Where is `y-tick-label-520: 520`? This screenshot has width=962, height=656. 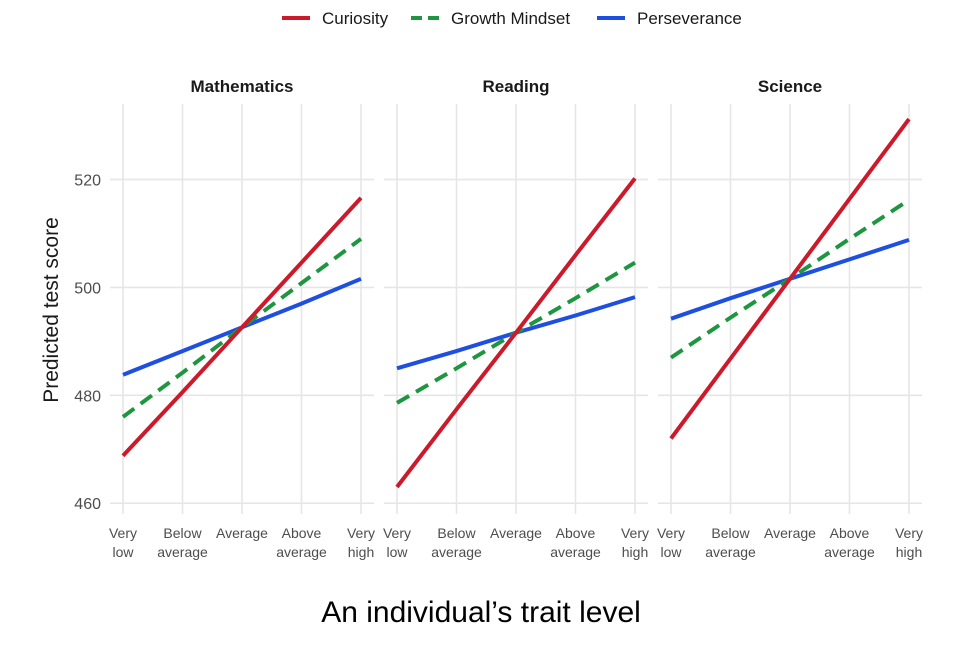
y-tick-label-520: 520 is located at coordinates (87, 181).